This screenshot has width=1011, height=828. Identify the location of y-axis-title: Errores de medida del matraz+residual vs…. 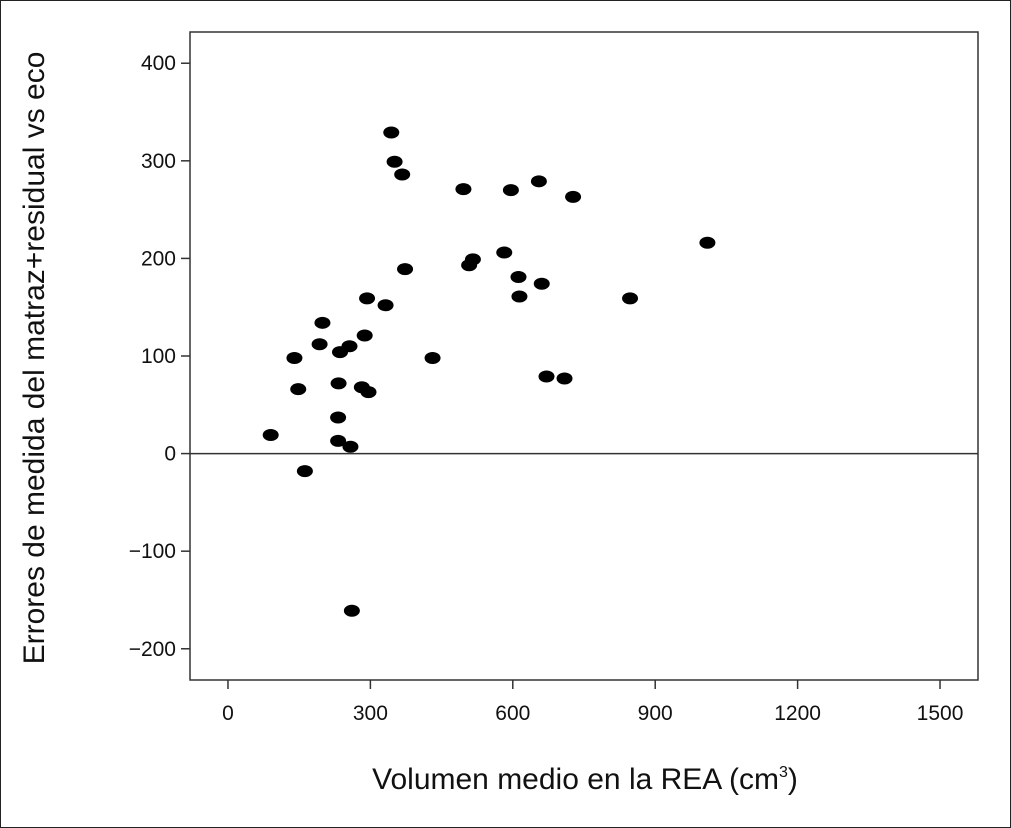
(34, 358).